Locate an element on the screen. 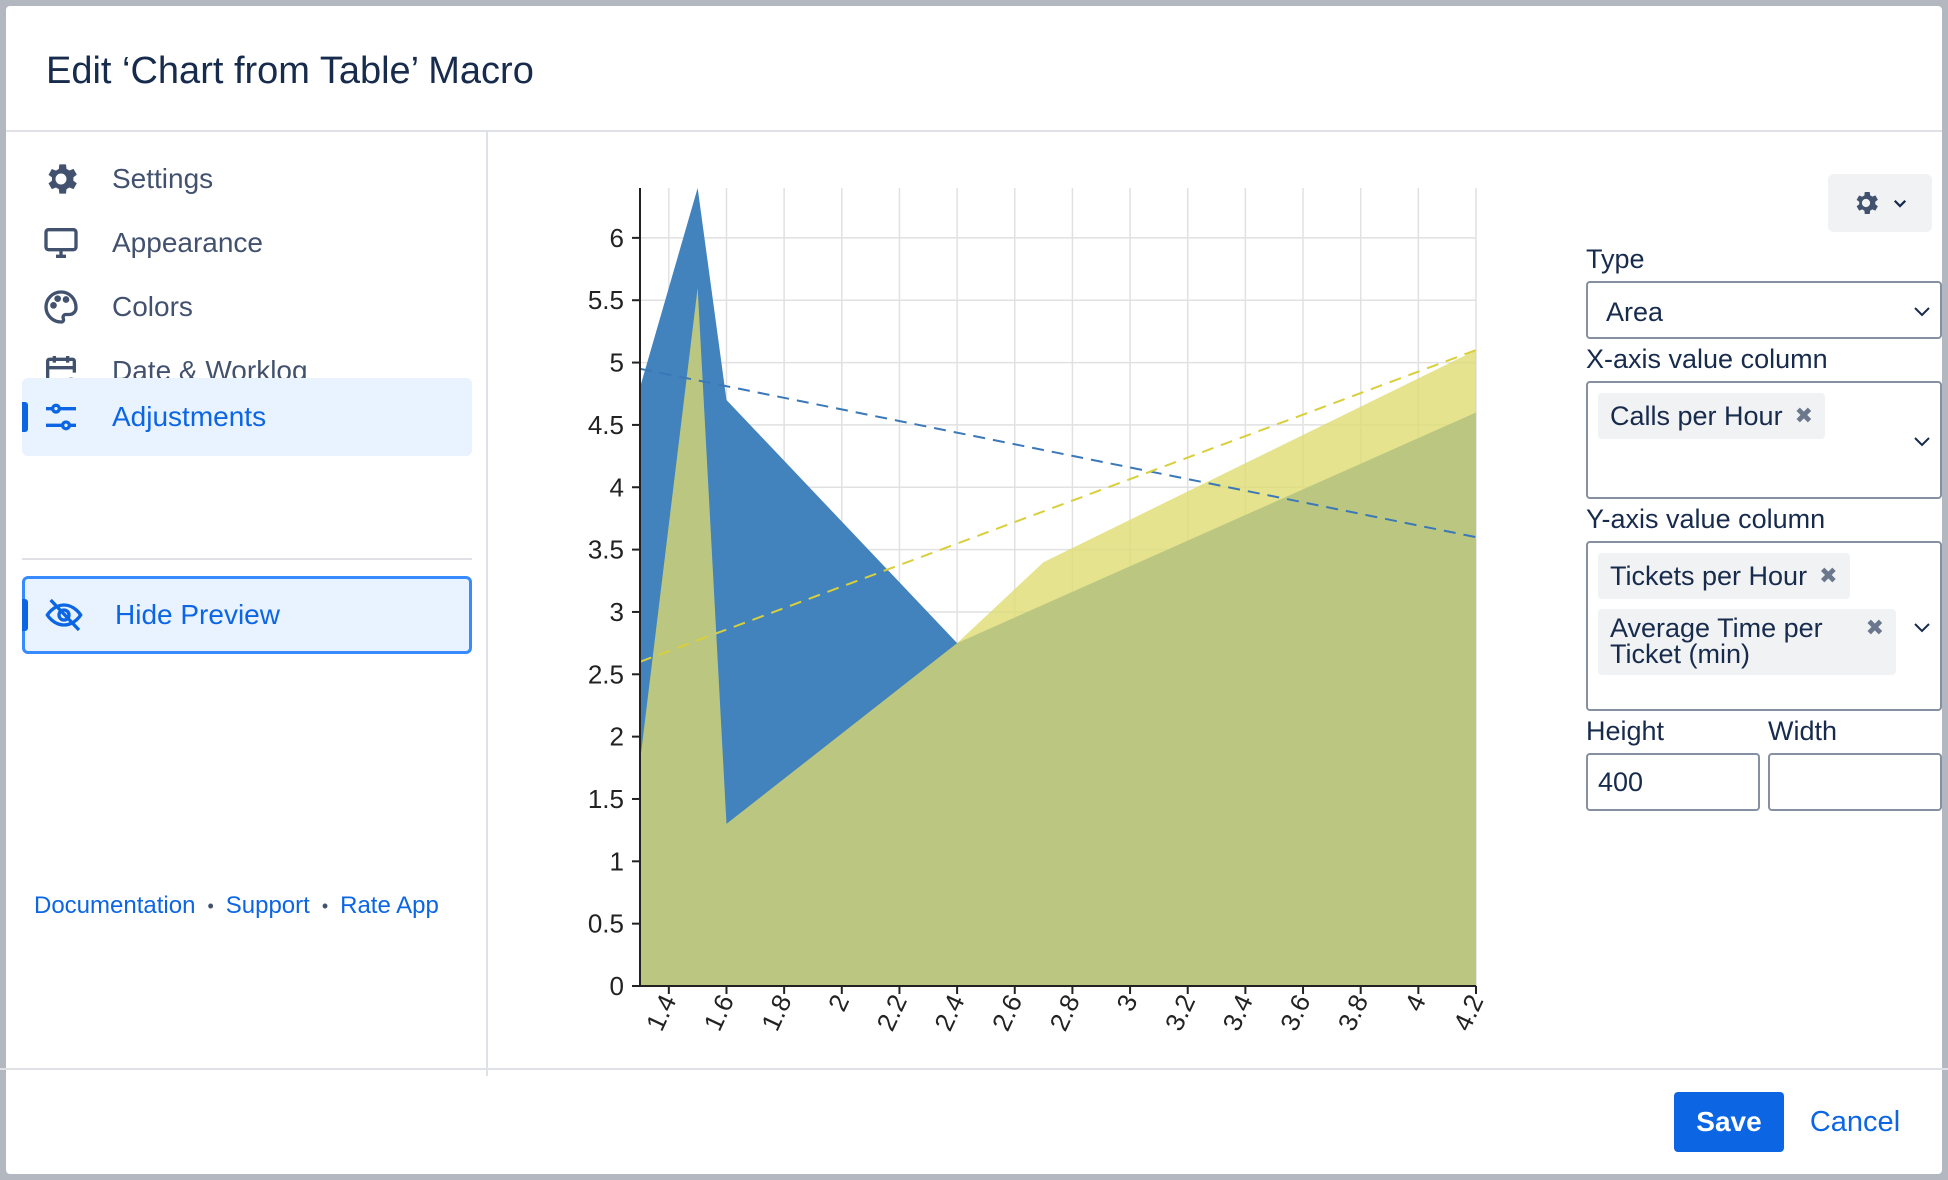 This screenshot has width=1948, height=1180. x-tick-label: 2.2 is located at coordinates (891, 1012).